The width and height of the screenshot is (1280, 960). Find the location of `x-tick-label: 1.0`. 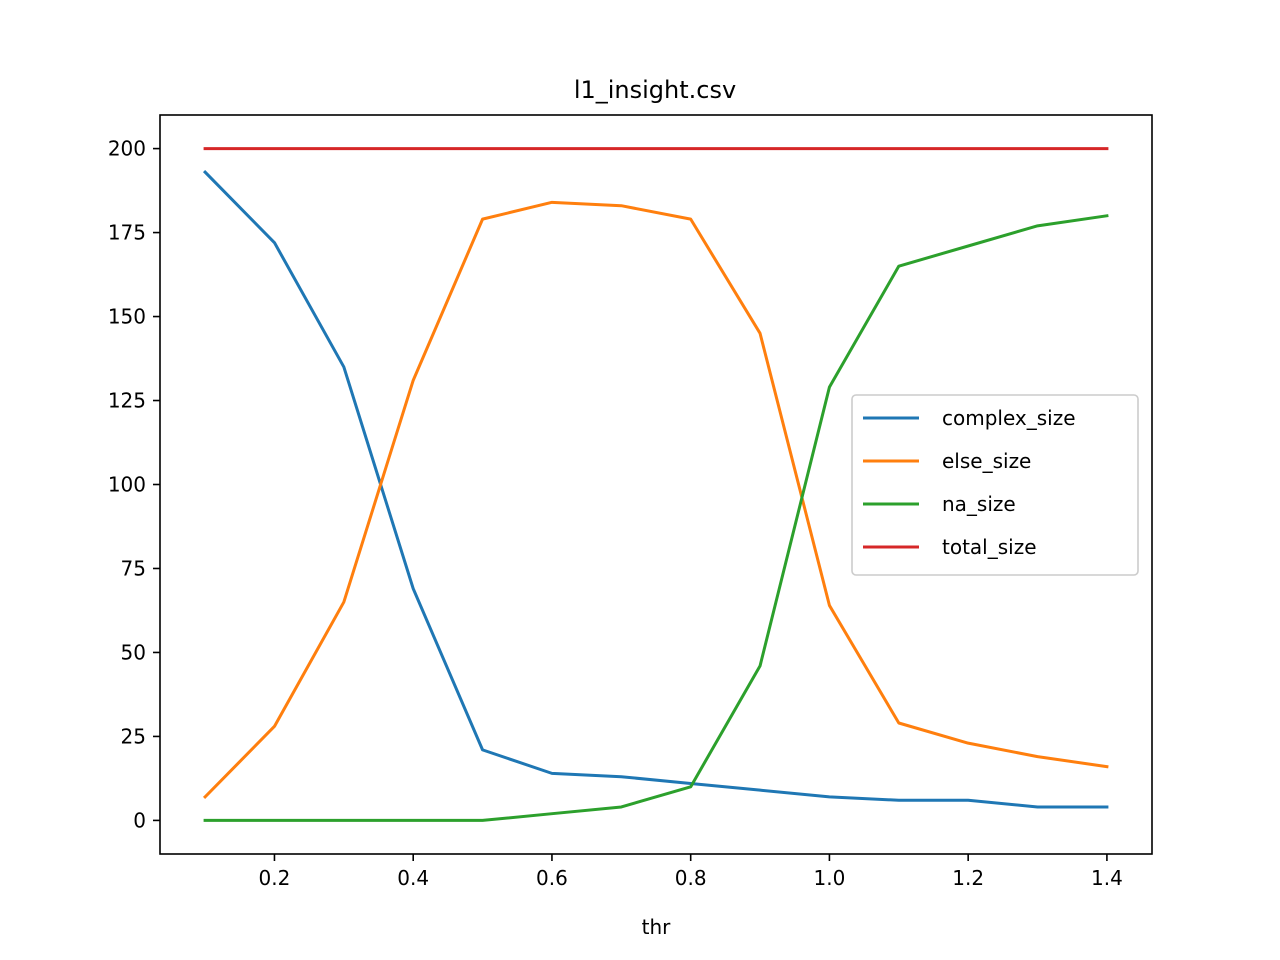

x-tick-label: 1.0 is located at coordinates (830, 878).